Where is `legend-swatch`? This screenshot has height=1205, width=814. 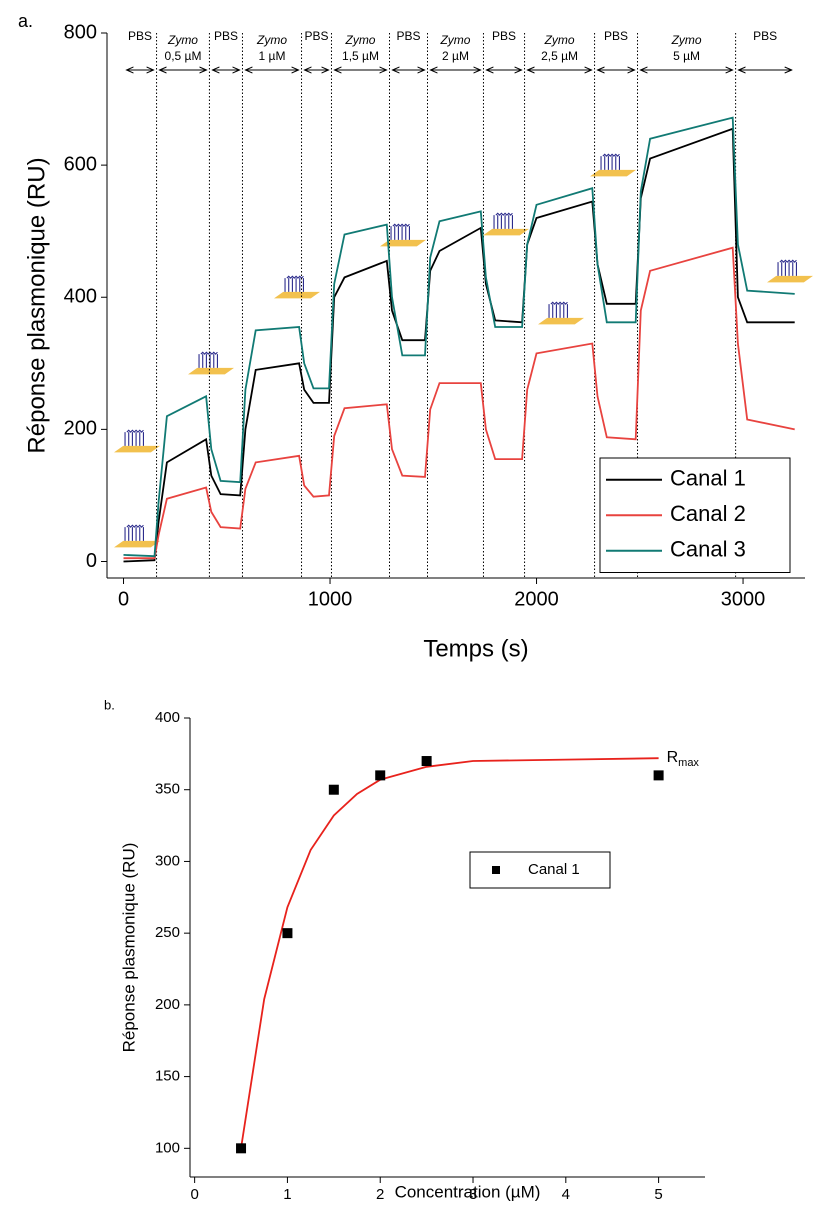 legend-swatch is located at coordinates (496, 870).